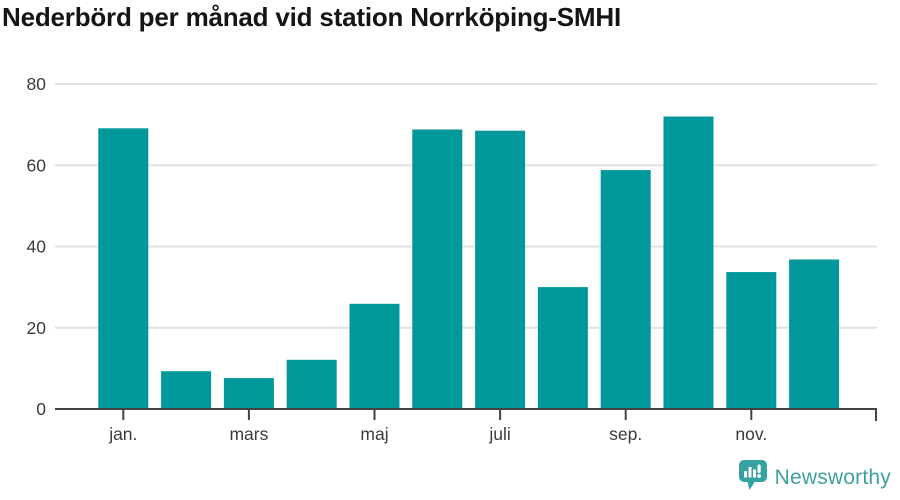  I want to click on bar-mars, so click(248, 393).